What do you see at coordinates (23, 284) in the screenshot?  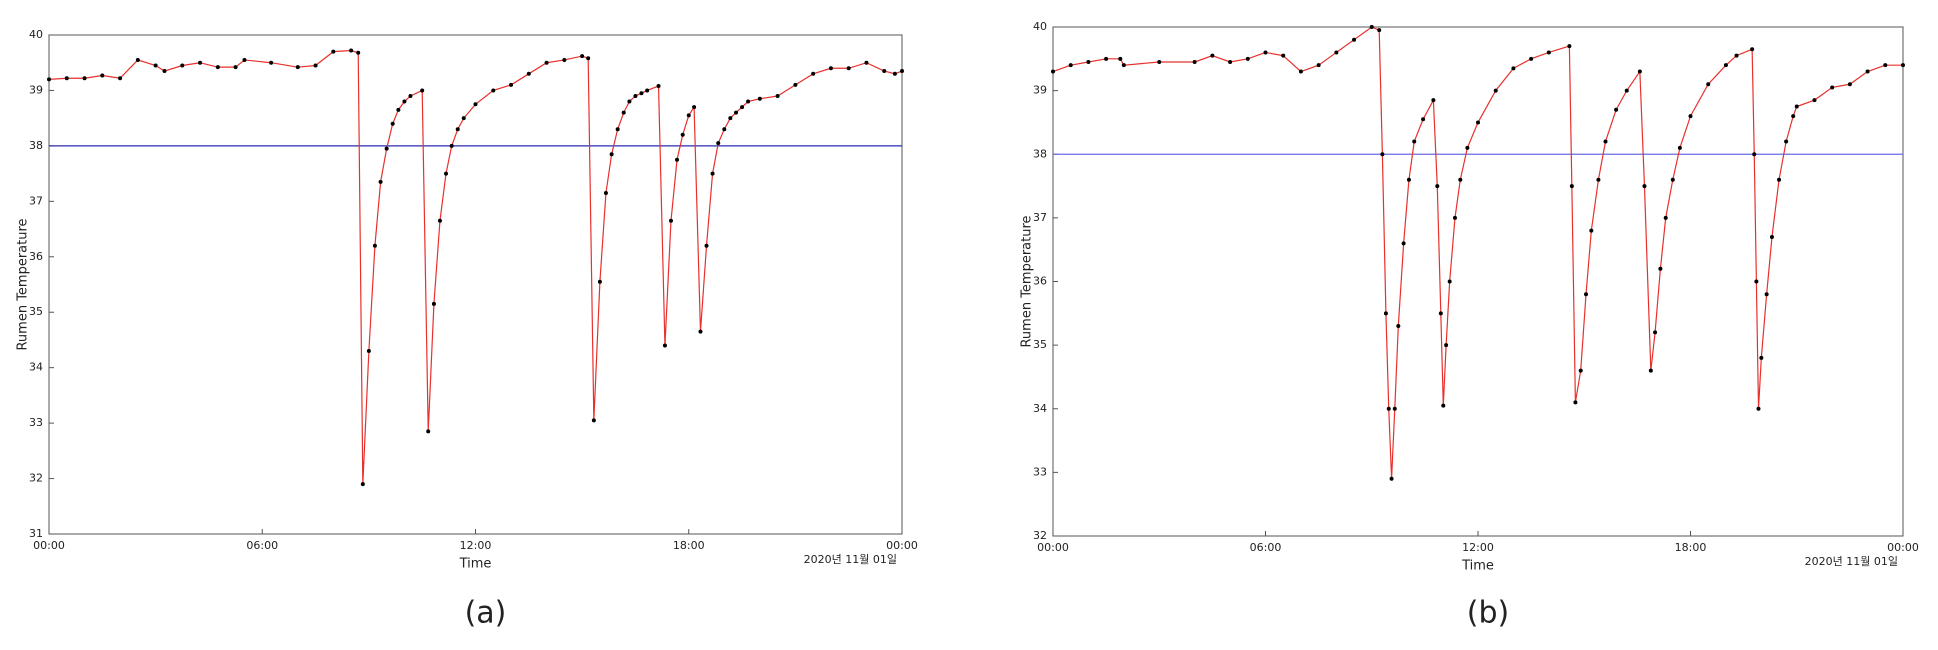 I see `y-axis-label: Rumen Temperature` at bounding box center [23, 284].